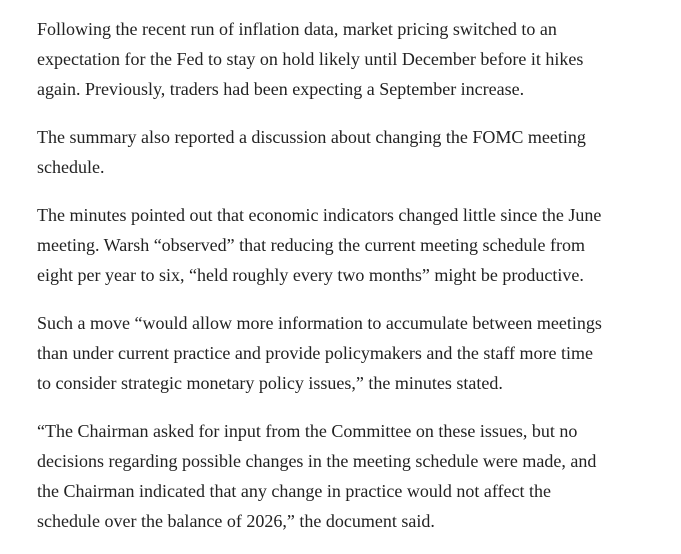 This screenshot has height=554, width=681. What do you see at coordinates (71, 167) in the screenshot?
I see `text-line: schedule.` at bounding box center [71, 167].